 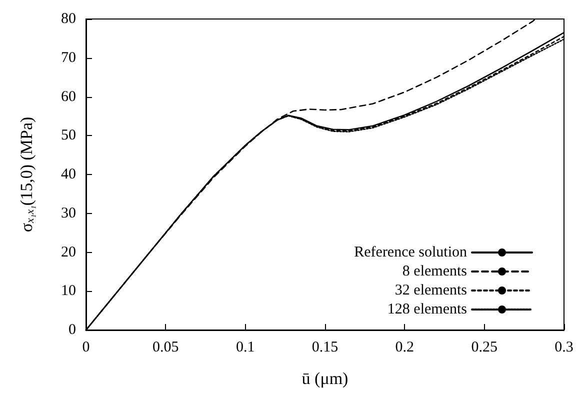 I want to click on legend-label: Reference solution, so click(x=411, y=252).